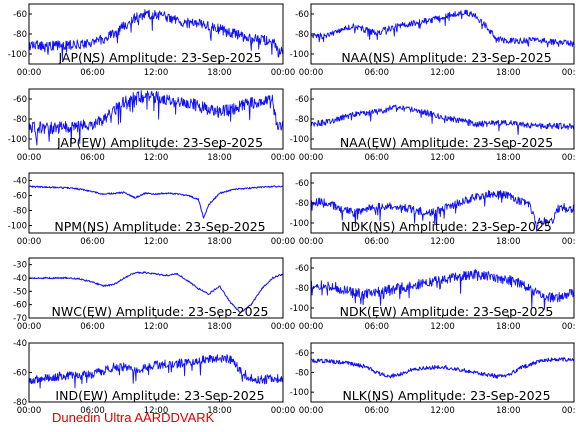 This screenshot has height=432, width=576. Describe the element at coordinates (159, 57) in the screenshot. I see `panel-title: JAP(NS) Amplitude: 23-Sep-2025` at that location.